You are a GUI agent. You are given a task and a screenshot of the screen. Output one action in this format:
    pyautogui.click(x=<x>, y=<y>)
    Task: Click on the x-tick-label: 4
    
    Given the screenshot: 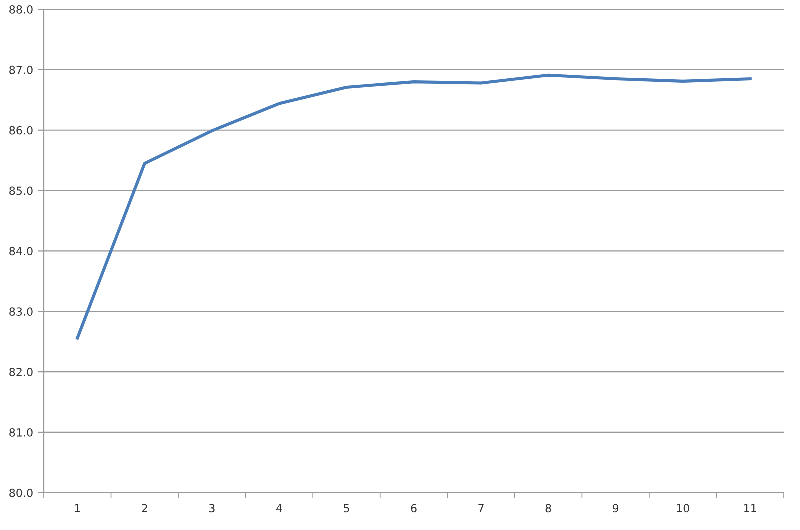 What is the action you would take?
    pyautogui.click(x=279, y=508)
    